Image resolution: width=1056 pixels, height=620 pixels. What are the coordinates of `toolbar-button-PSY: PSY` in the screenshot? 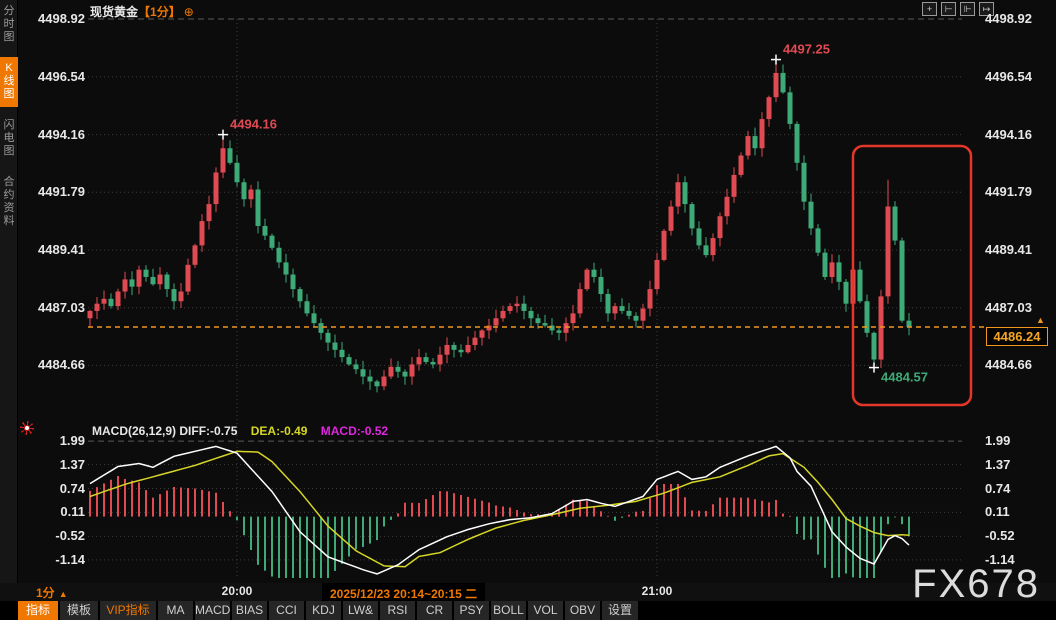 It's located at (471, 610).